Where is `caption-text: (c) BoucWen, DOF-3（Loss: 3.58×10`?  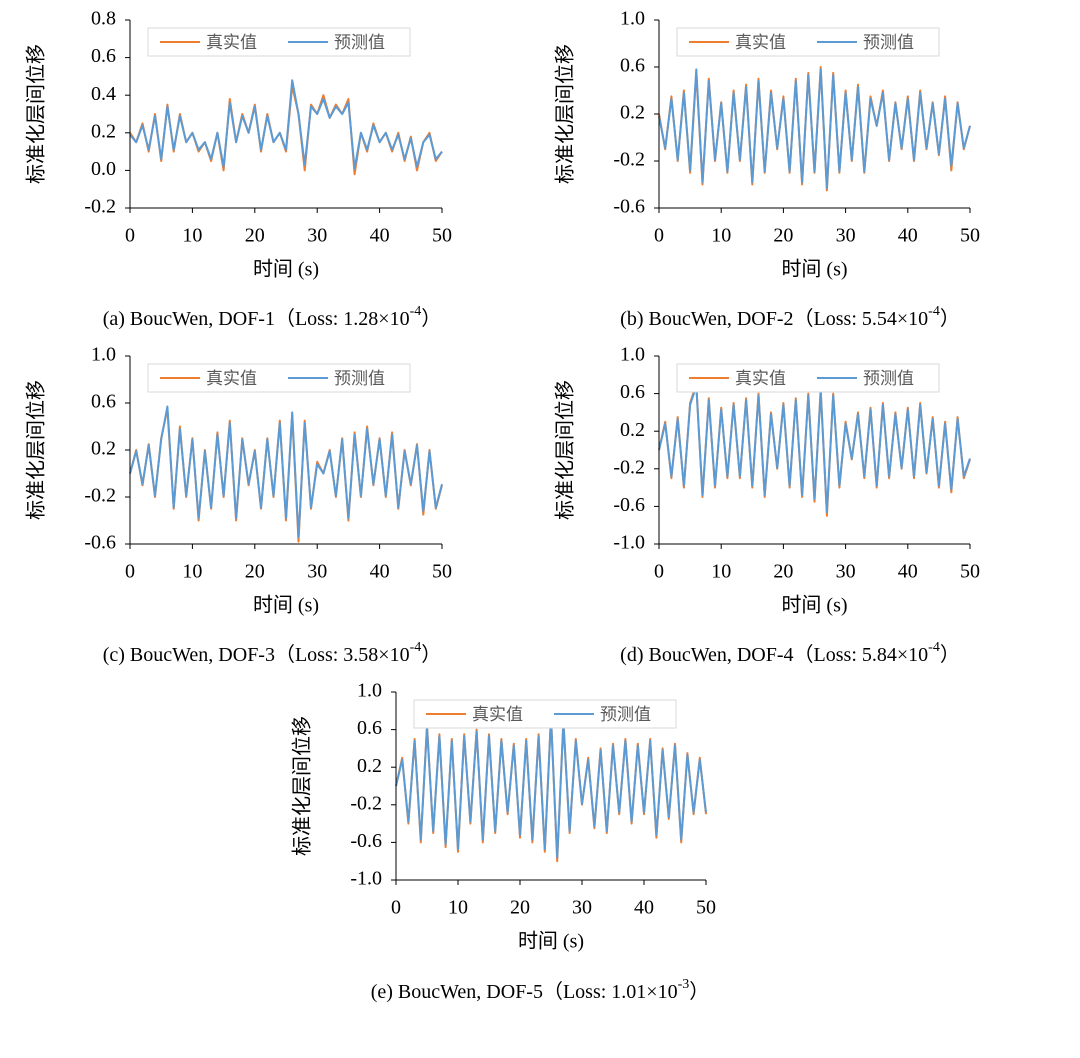 caption-text: (c) BoucWen, DOF-3（Loss: 3.58×10 is located at coordinates (256, 654).